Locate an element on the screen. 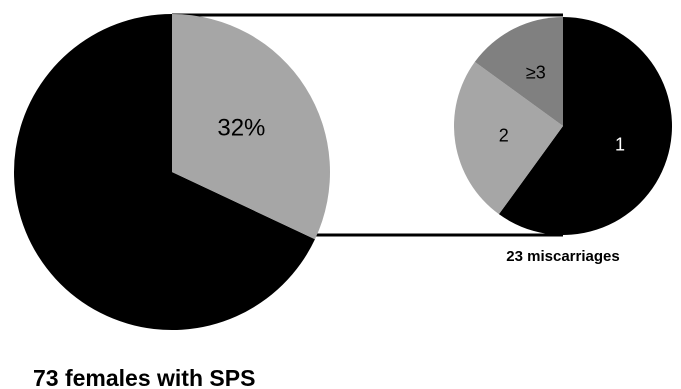  sub-pie-caption: 23 miscarriages is located at coordinates (562, 256).